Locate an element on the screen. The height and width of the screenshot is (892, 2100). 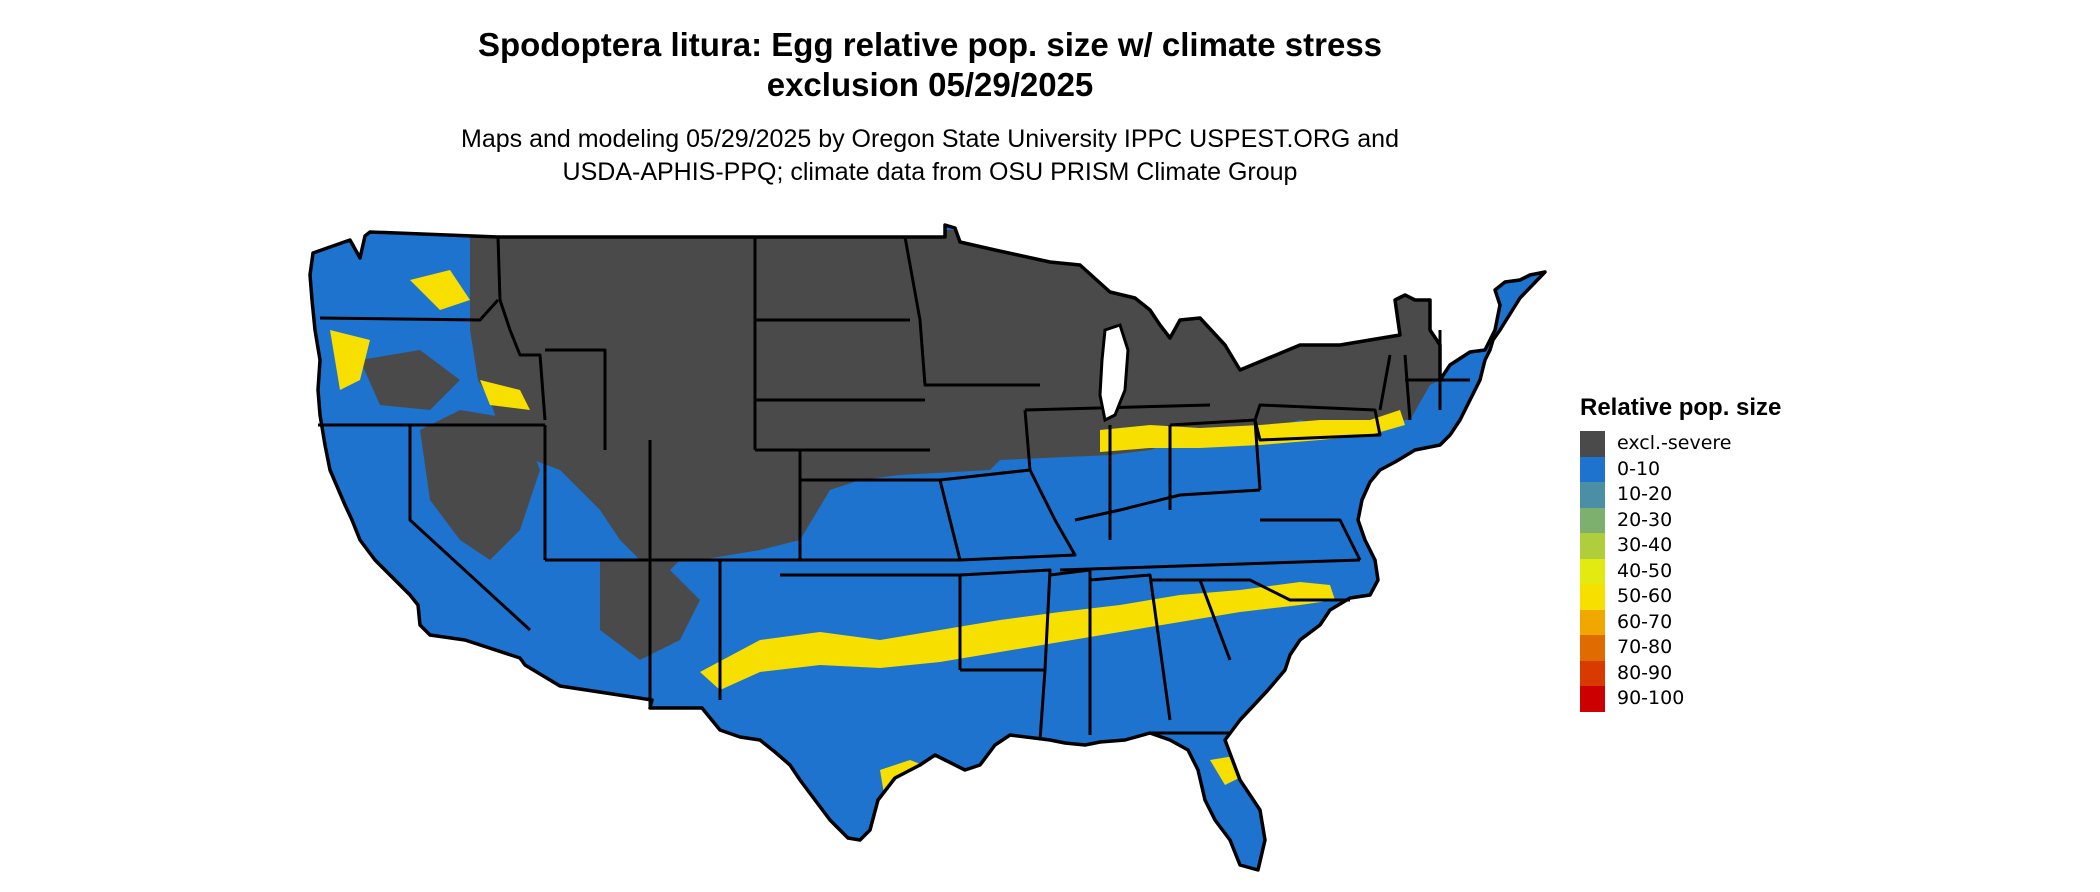
state-line-pennsylvania is located at coordinates (1317, 422).